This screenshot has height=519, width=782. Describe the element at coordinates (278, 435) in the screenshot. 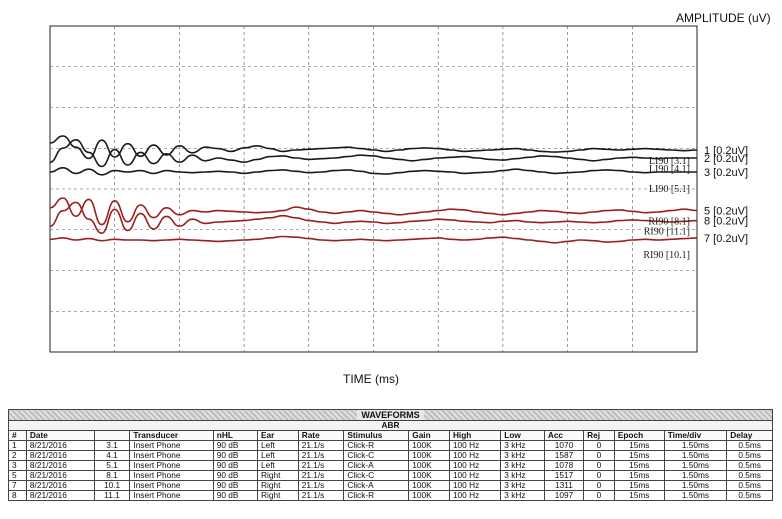

I see `column-header: Ear` at that location.